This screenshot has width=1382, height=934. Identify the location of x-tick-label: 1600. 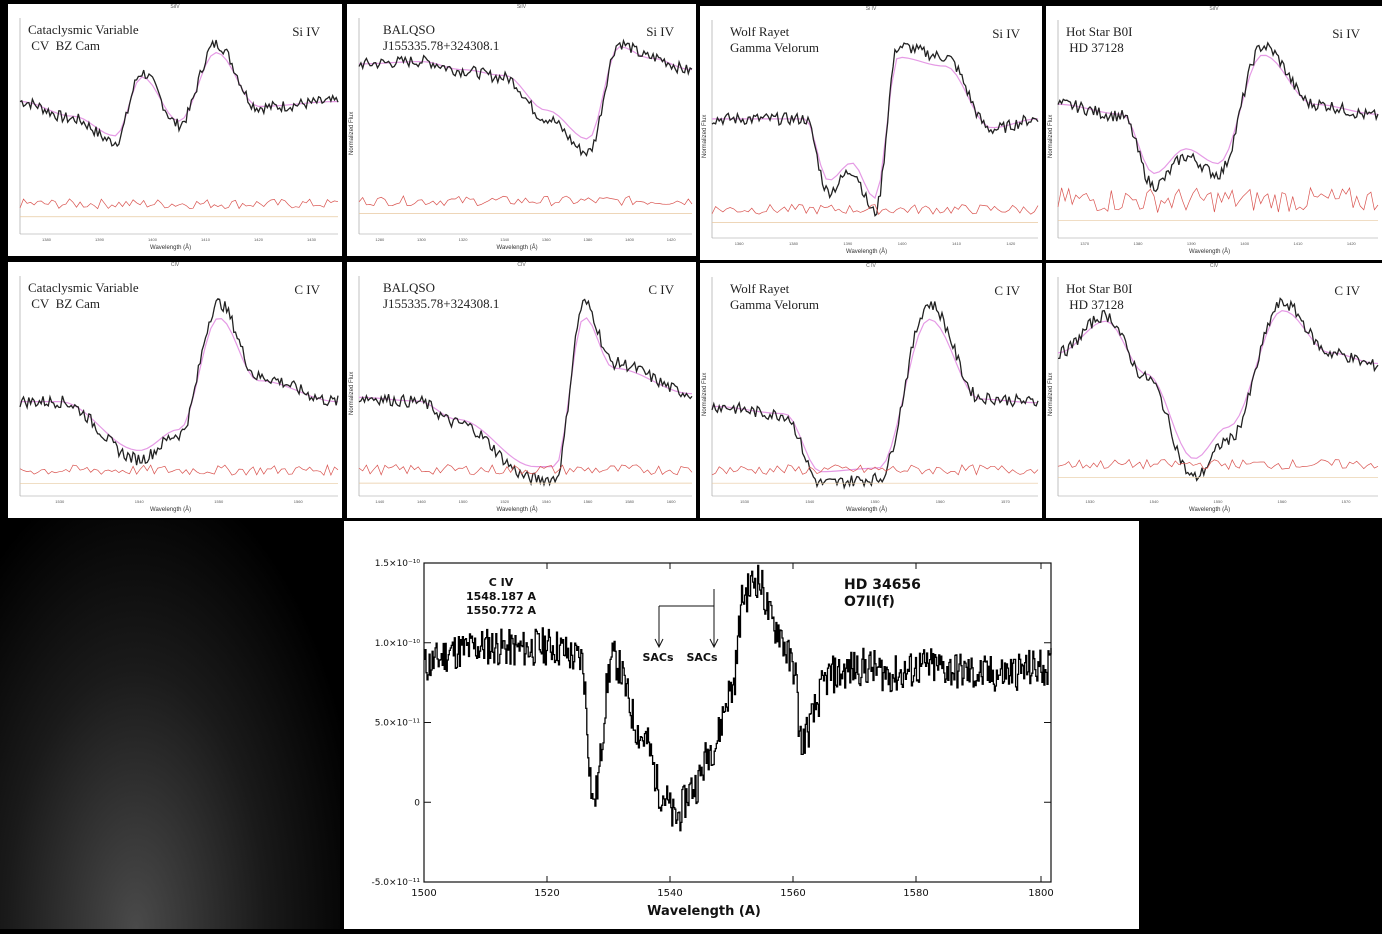
(672, 501).